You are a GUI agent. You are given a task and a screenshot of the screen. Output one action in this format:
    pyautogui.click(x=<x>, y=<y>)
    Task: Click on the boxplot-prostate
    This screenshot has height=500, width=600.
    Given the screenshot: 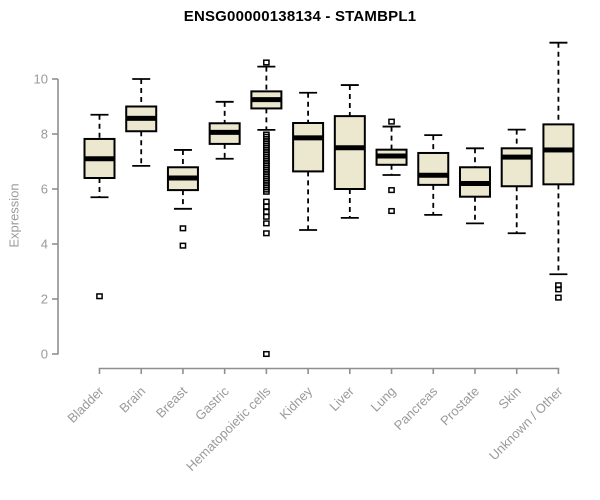 What is the action you would take?
    pyautogui.click(x=474, y=186)
    